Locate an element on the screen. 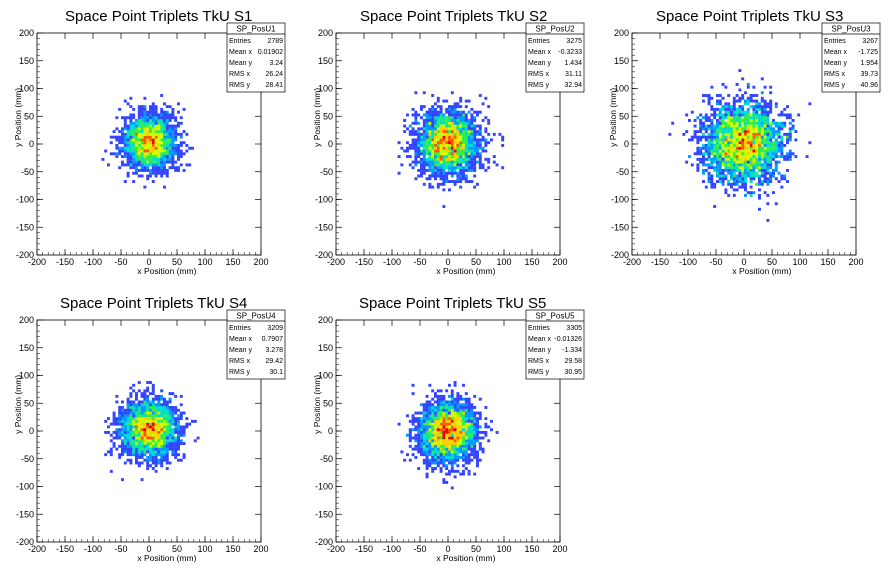 This screenshot has height=574, width=896. y-tick-label: 50 is located at coordinates (29, 116).